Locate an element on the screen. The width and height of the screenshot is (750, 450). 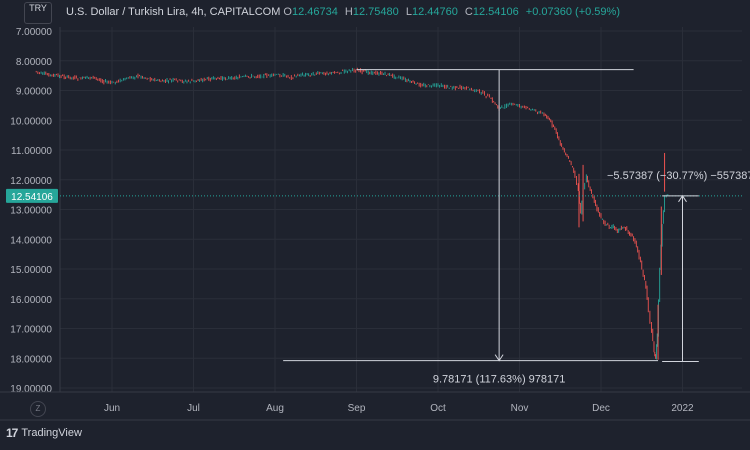
current-price-label: 12.54106 is located at coordinates (32, 197).